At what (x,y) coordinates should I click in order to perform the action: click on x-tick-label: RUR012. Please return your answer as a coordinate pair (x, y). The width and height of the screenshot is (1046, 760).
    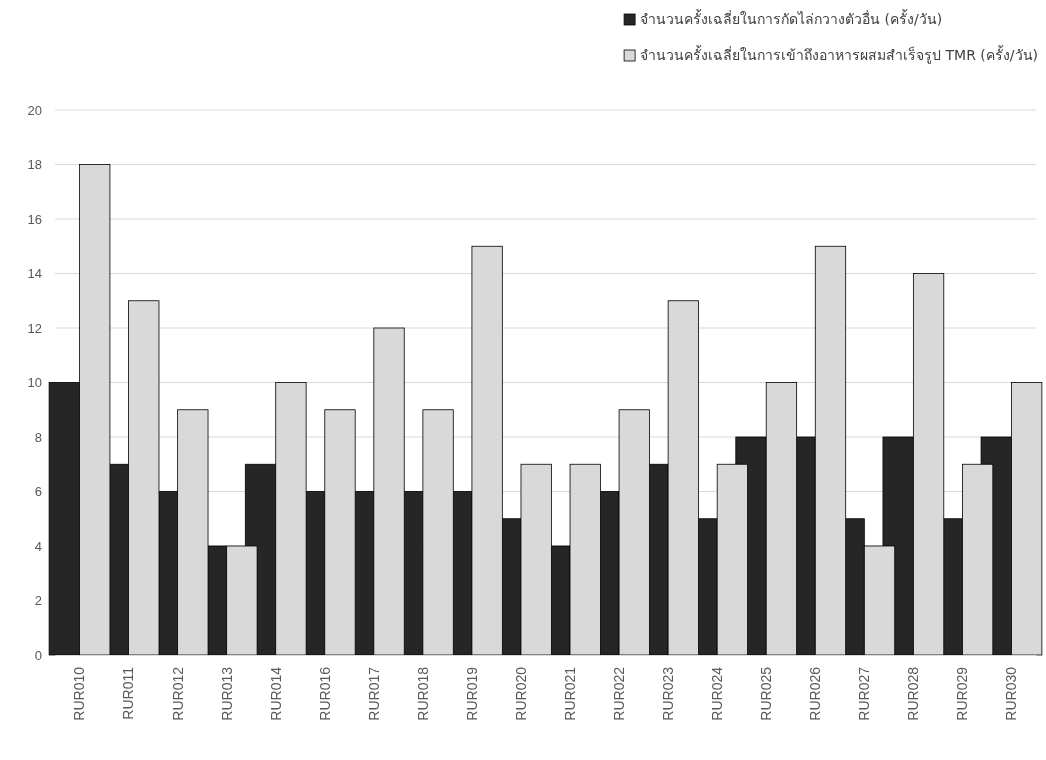
    Looking at the image, I should click on (177, 693).